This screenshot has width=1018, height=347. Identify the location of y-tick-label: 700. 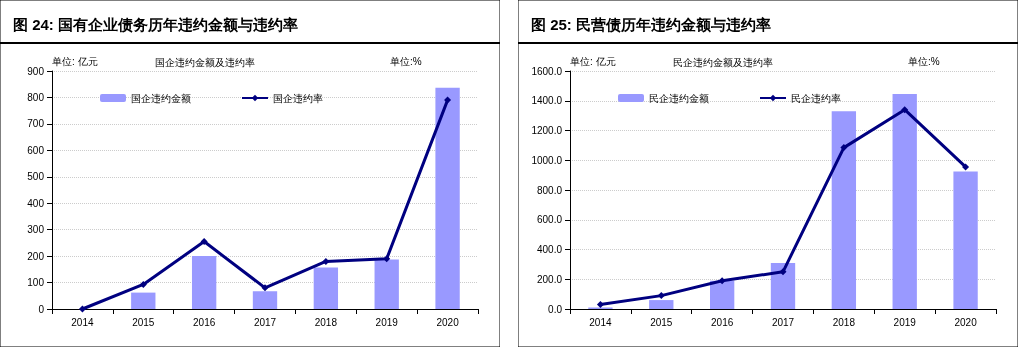
(36, 124).